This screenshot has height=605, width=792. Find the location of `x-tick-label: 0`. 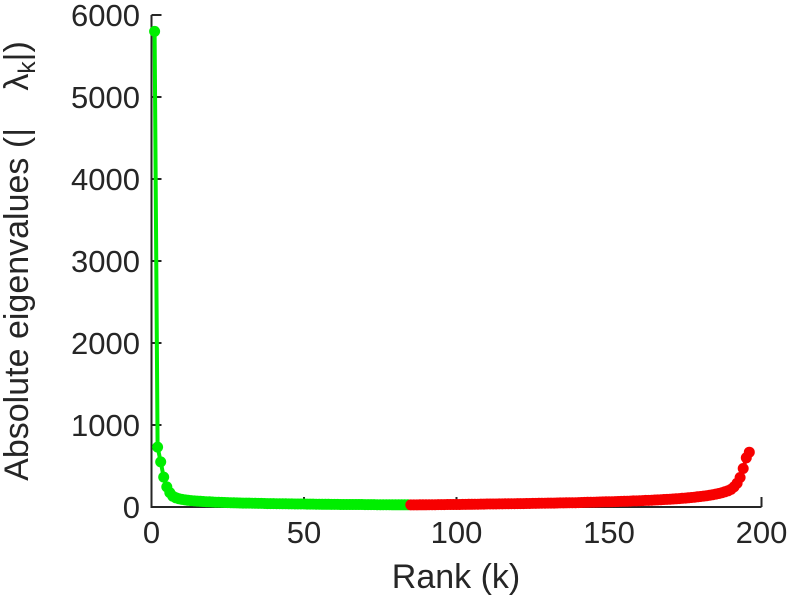

x-tick-label: 0 is located at coordinates (151, 532).